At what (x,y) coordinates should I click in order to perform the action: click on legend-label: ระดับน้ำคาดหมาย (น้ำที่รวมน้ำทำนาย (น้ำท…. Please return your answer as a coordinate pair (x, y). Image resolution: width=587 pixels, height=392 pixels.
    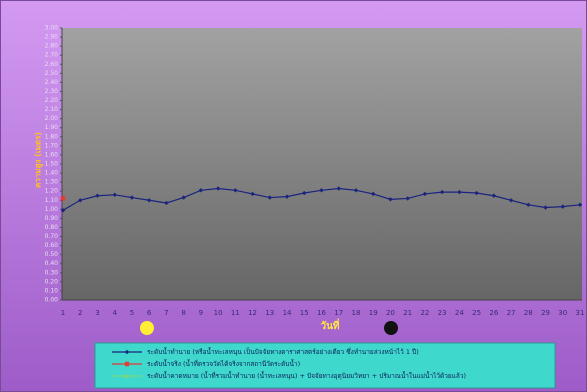
    Looking at the image, I should click on (306, 375).